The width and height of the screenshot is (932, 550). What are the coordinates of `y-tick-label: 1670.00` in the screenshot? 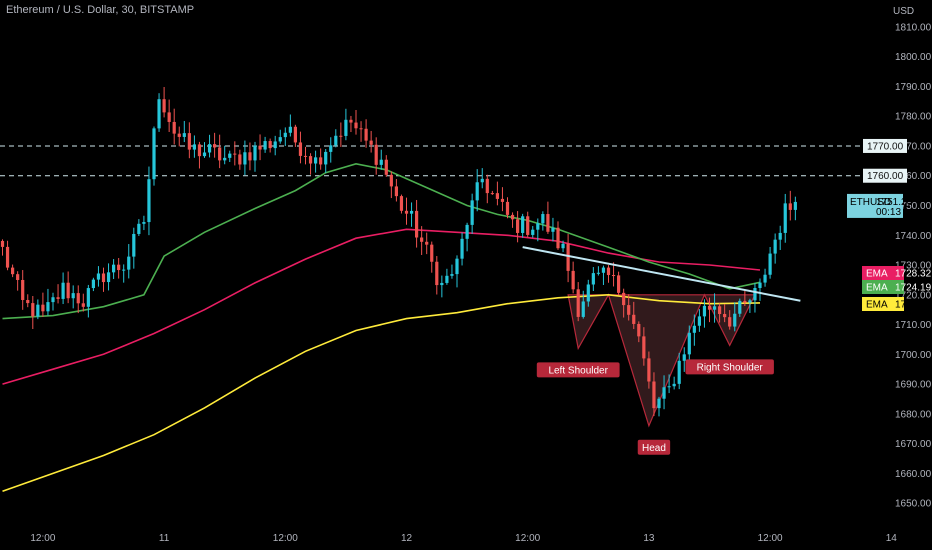 It's located at (913, 444).